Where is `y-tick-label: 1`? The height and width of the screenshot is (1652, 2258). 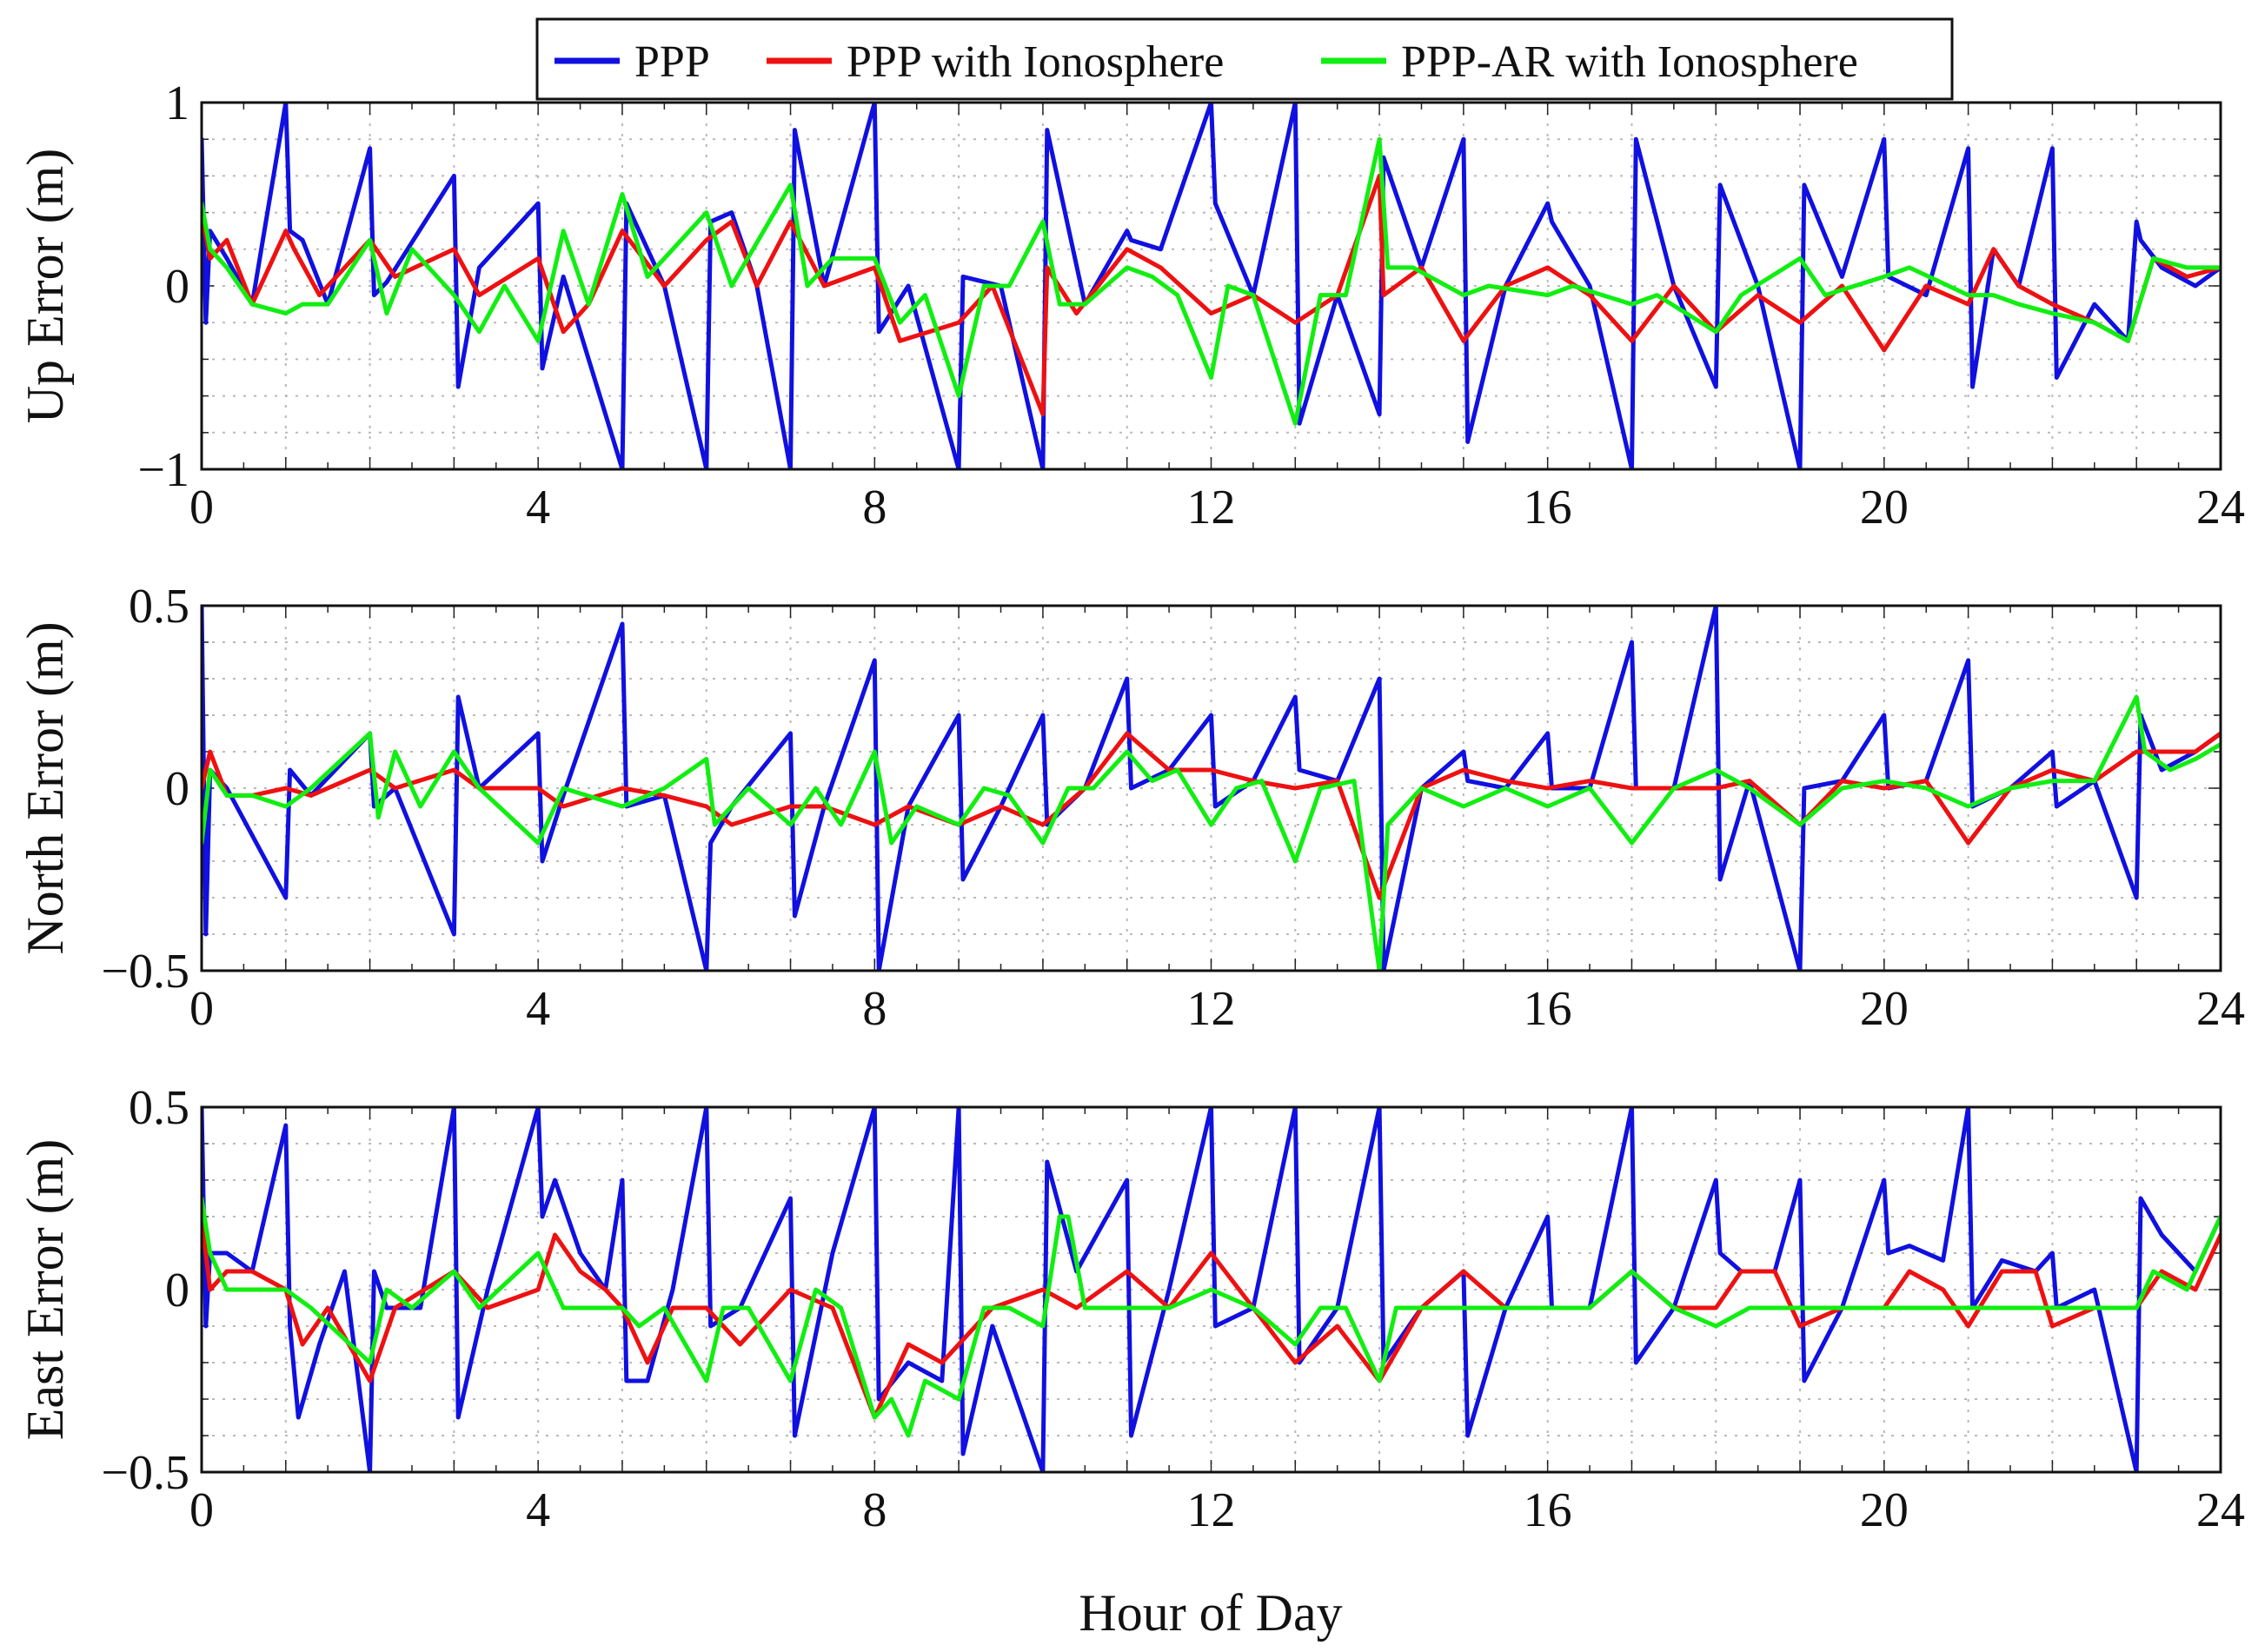
y-tick-label: 1 is located at coordinates (177, 103).